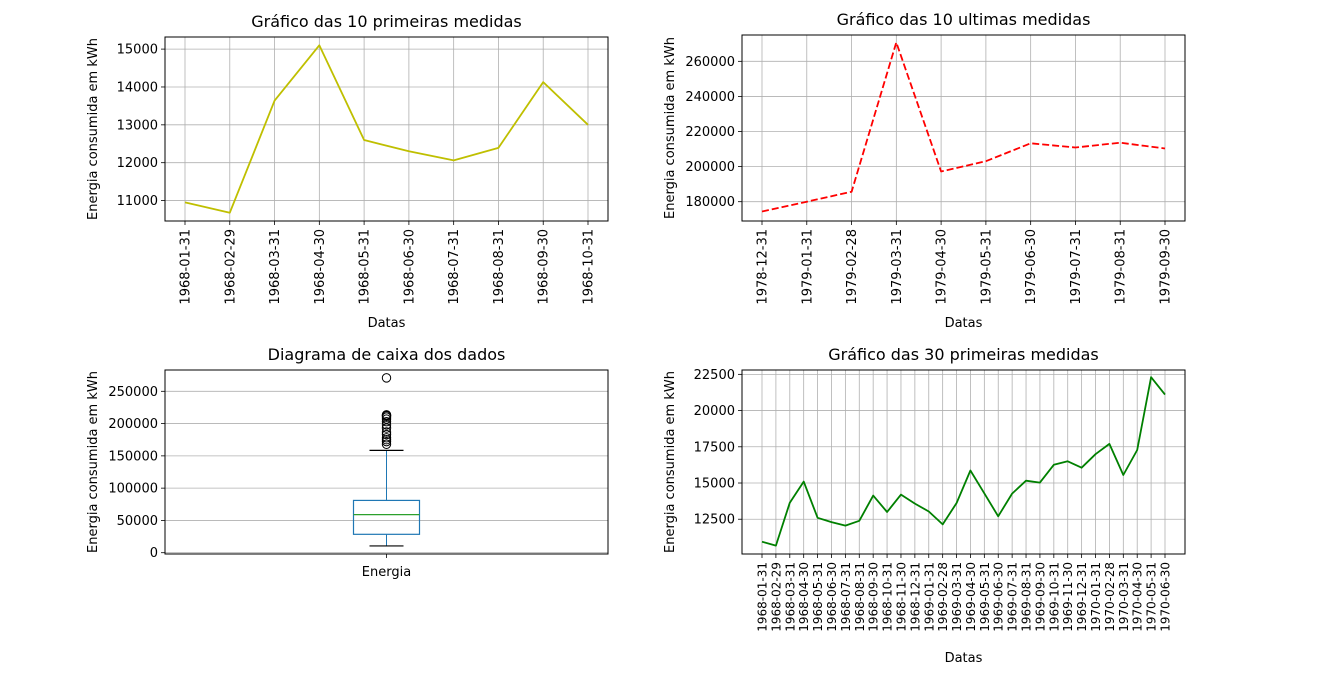 The height and width of the screenshot is (694, 1317). I want to click on x-tick-label: 1969-12-31, so click(1082, 597).